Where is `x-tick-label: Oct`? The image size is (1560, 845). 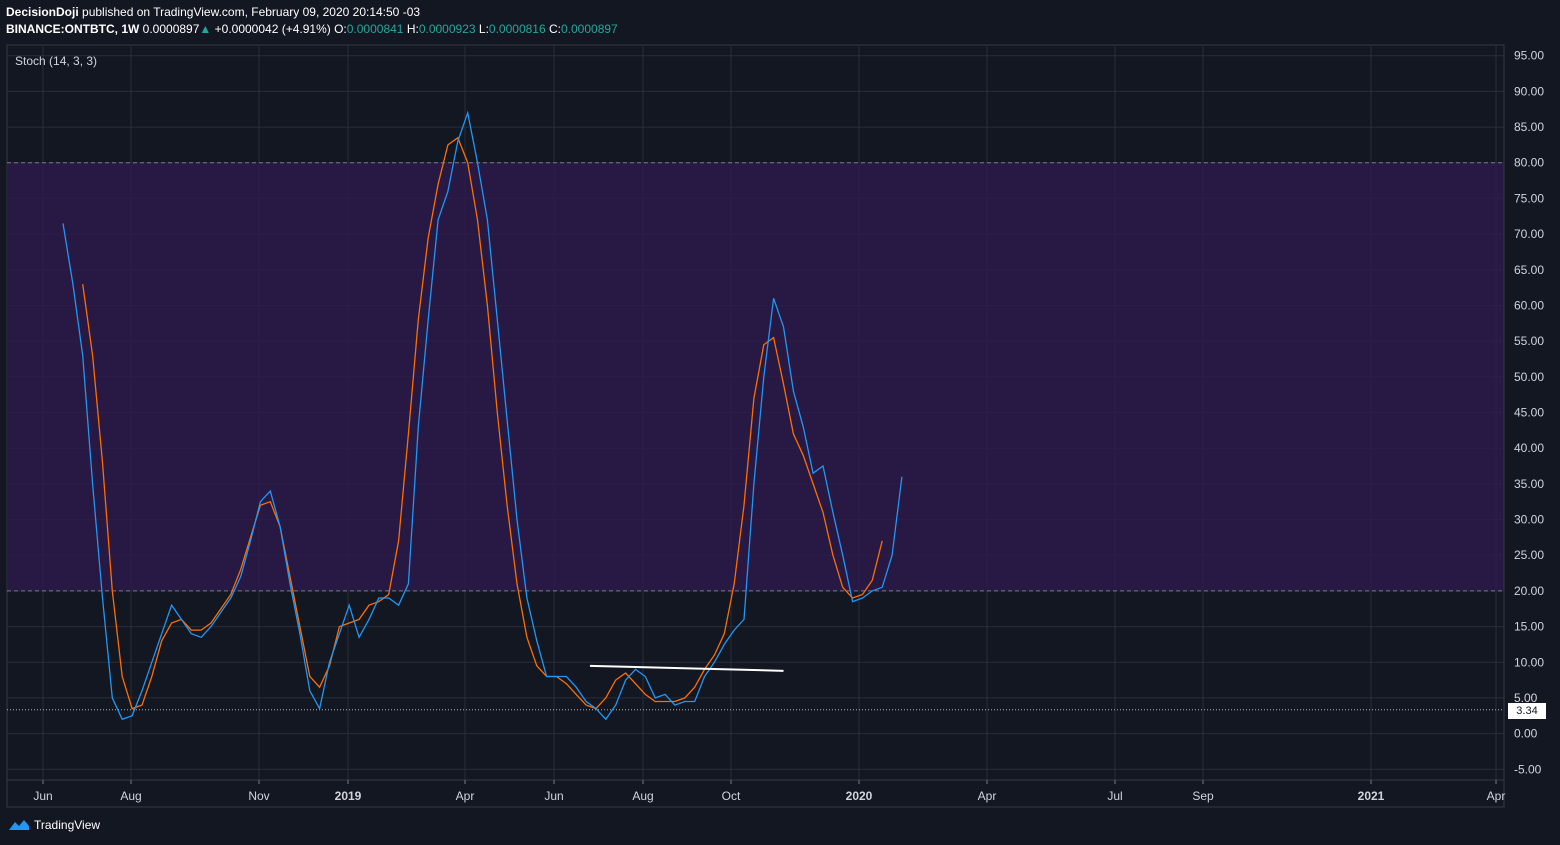 x-tick-label: Oct is located at coordinates (731, 796).